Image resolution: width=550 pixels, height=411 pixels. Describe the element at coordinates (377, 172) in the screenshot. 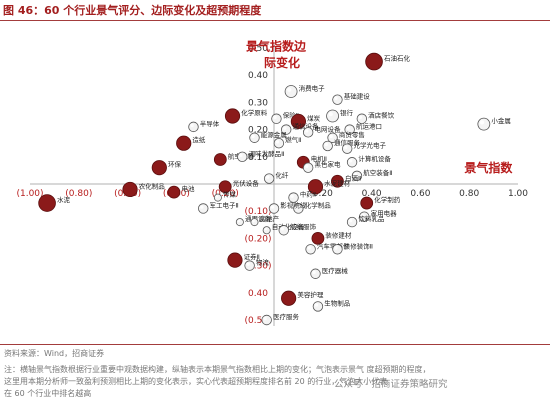

I see `bubble-label: 航空装备Ⅱ` at that location.